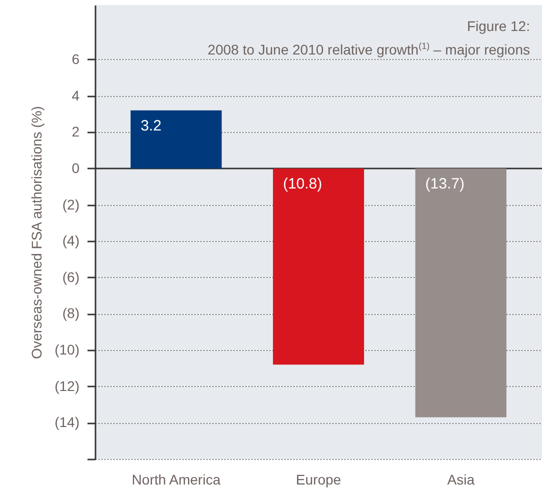 This screenshot has width=542, height=494. Describe the element at coordinates (369, 50) in the screenshot. I see `text: 2008 to June 2010 relative growth$^{(1)}$ – major regions` at that location.